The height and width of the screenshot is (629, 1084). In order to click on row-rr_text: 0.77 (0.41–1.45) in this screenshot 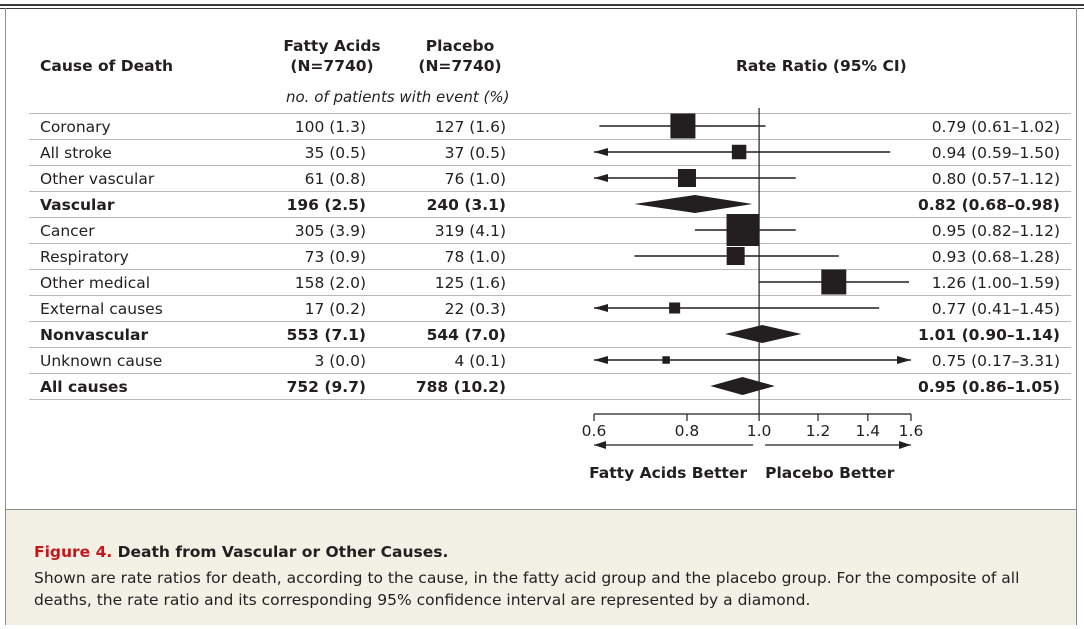, I will do `click(995, 309)`.